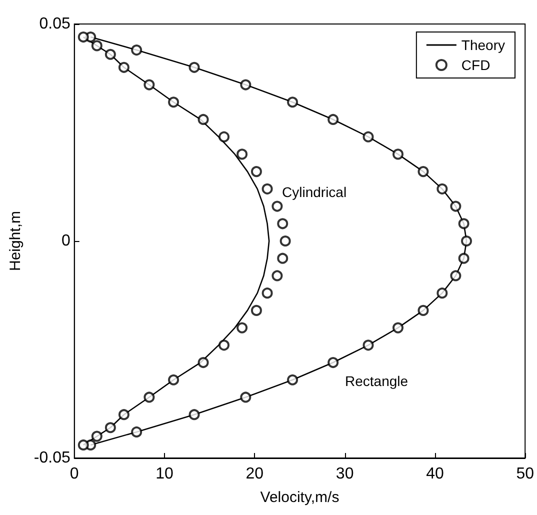  I want to click on annotation: Rectangle, so click(376, 381).